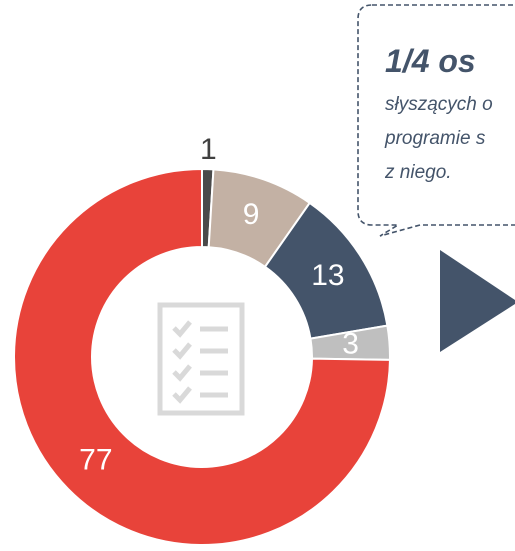  Describe the element at coordinates (251, 214) in the screenshot. I see `data-label: 9` at that location.